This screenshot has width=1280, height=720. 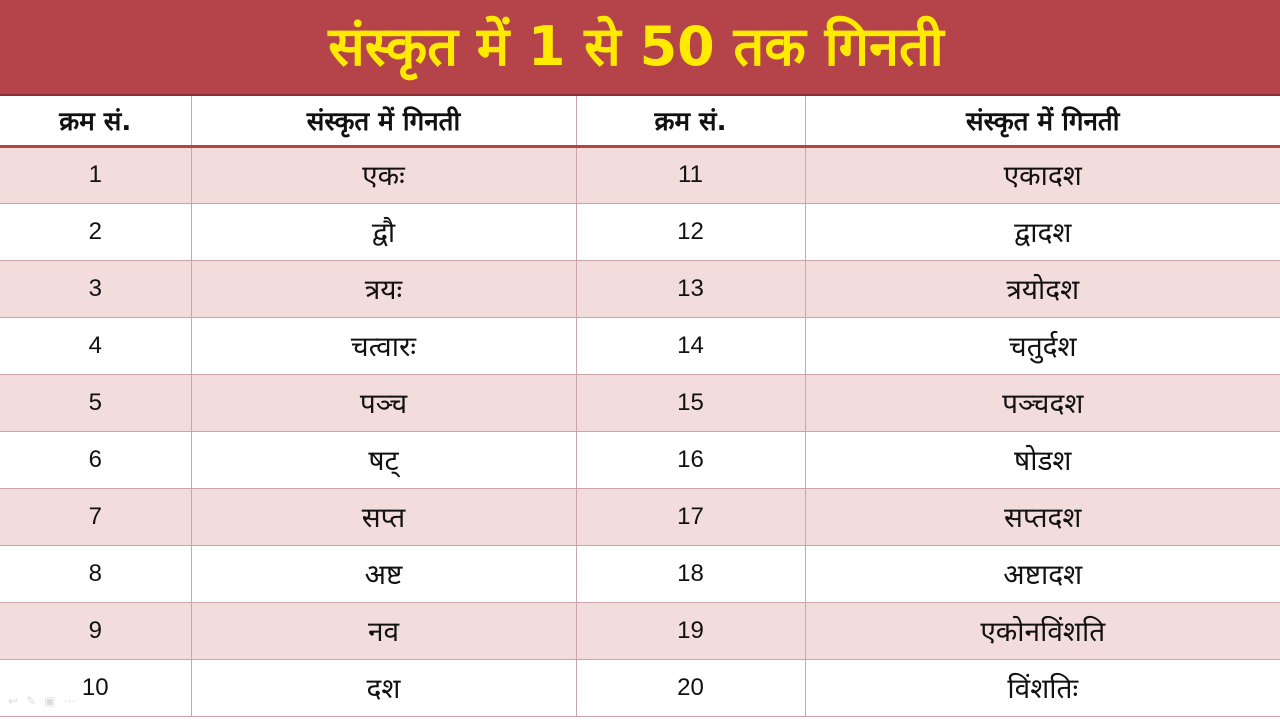 What do you see at coordinates (96, 517) in the screenshot?
I see `serial-cell: 7` at bounding box center [96, 517].